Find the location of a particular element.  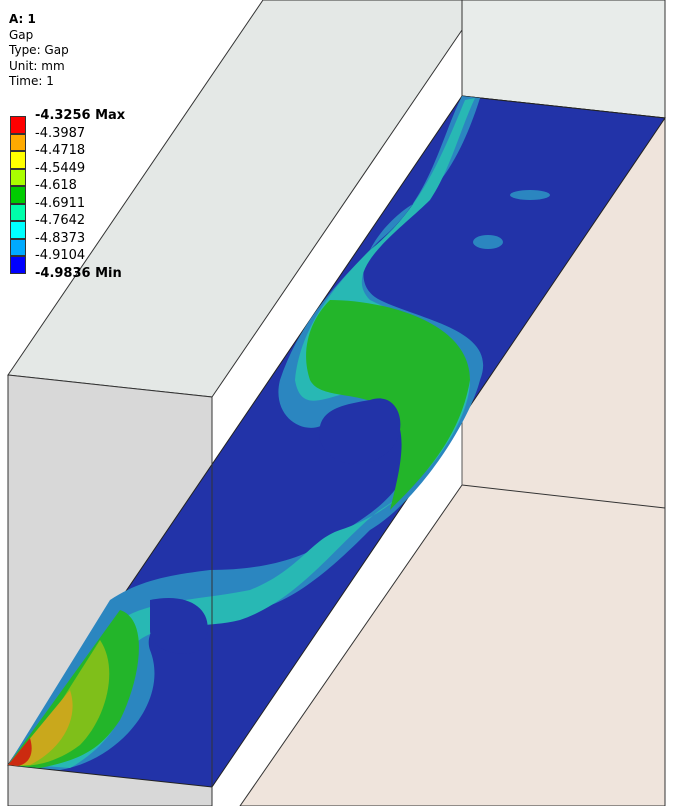

legend-label: -4.9836 Min is located at coordinates (78, 273).